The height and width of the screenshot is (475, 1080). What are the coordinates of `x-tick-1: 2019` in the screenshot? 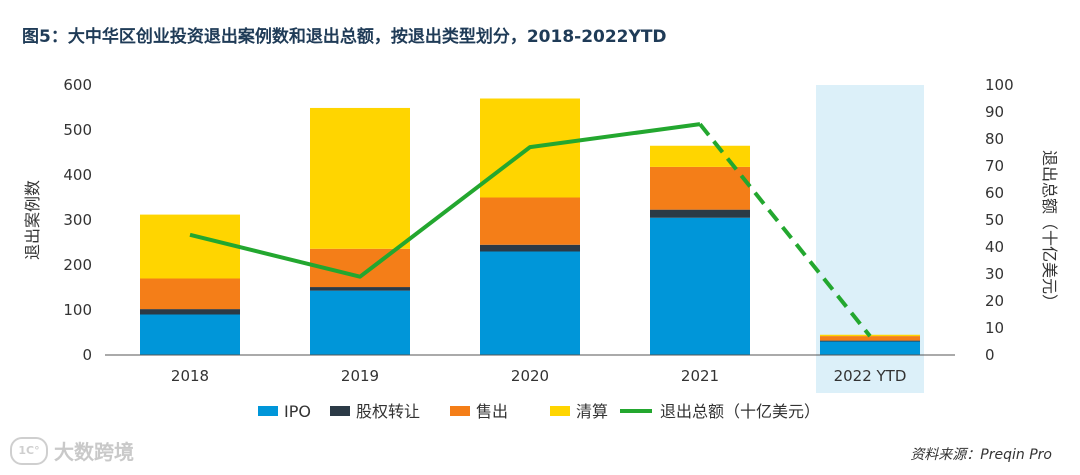 It's located at (360, 376).